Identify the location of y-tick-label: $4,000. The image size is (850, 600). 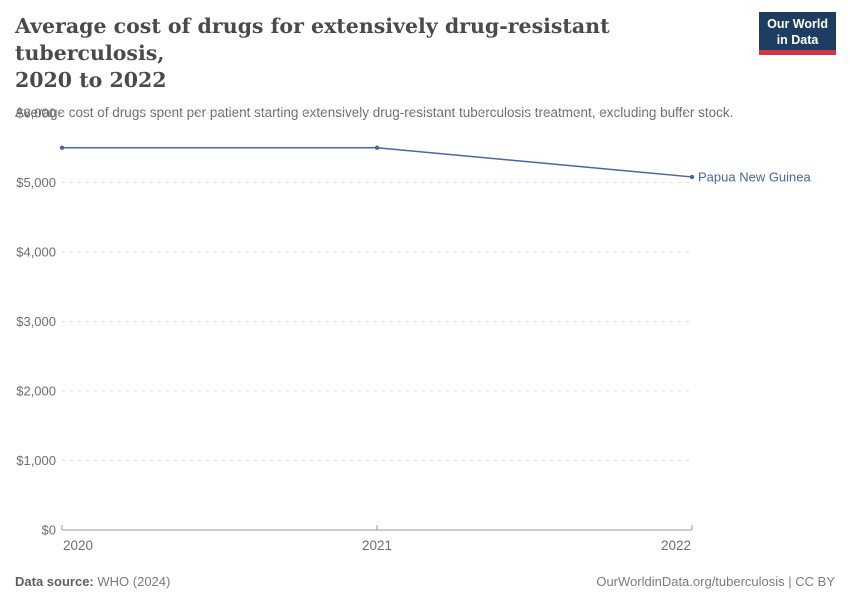
(36, 252).